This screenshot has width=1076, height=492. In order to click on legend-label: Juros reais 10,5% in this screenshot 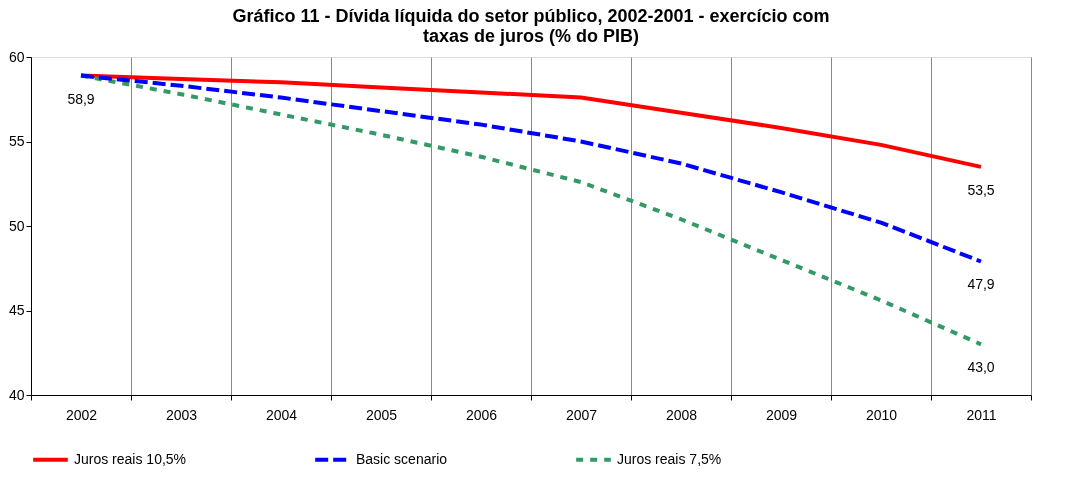, I will do `click(130, 458)`.